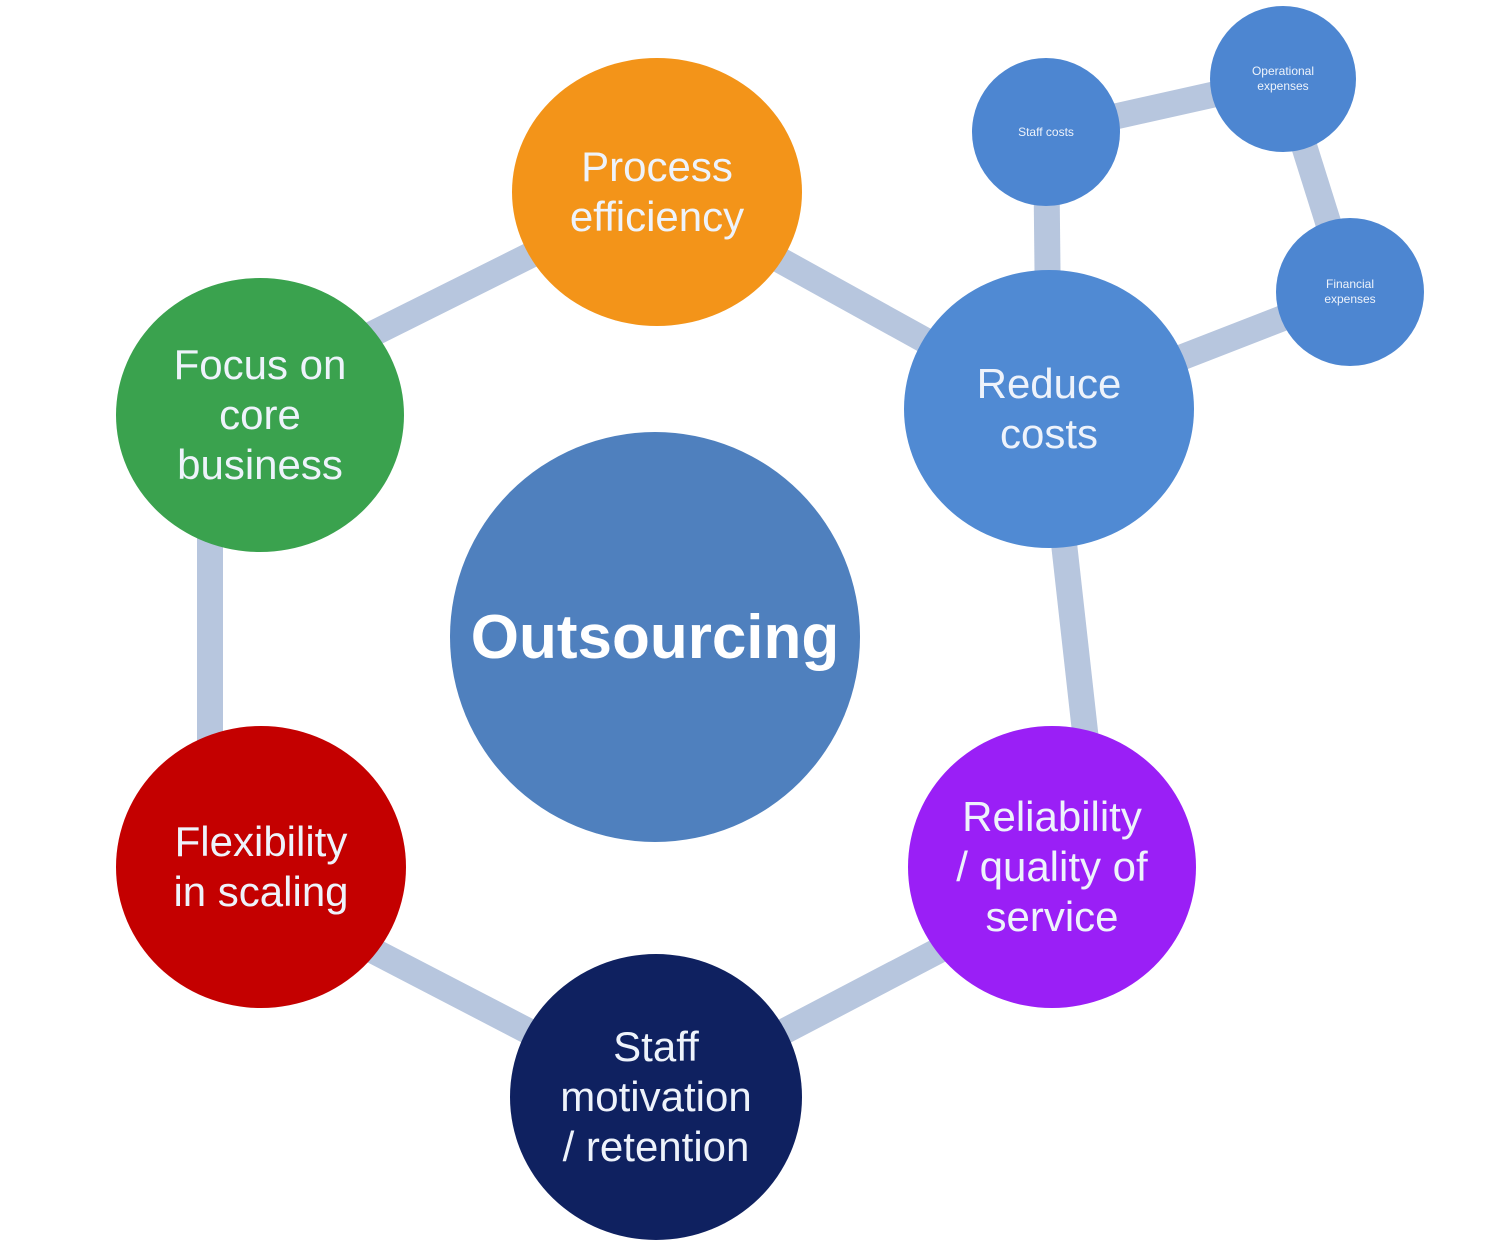 The height and width of the screenshot is (1250, 1500). I want to click on operational-expenses-label: Operational expenses, so click(1283, 78).